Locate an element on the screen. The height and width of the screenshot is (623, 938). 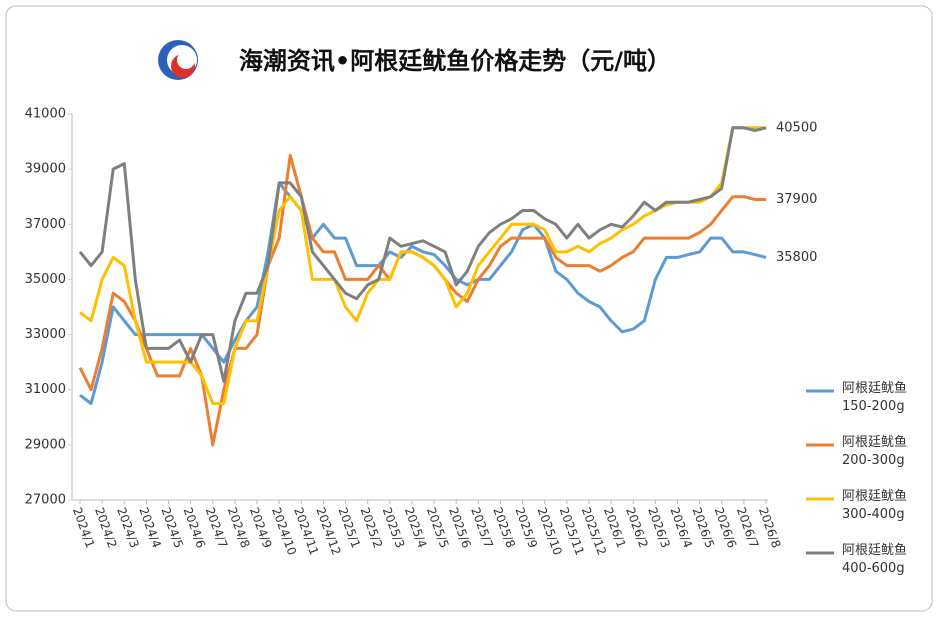
legend-label: 阿根廷鱿鱼 150-200g is located at coordinates (875, 397).